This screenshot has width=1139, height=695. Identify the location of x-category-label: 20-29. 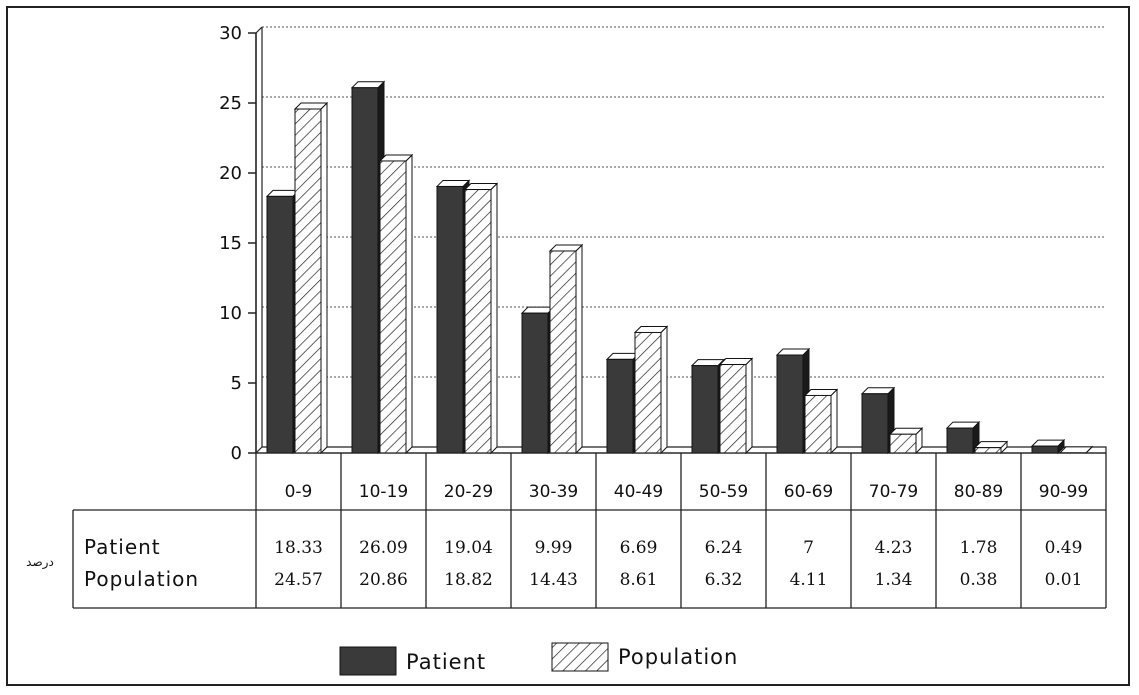
(468, 492).